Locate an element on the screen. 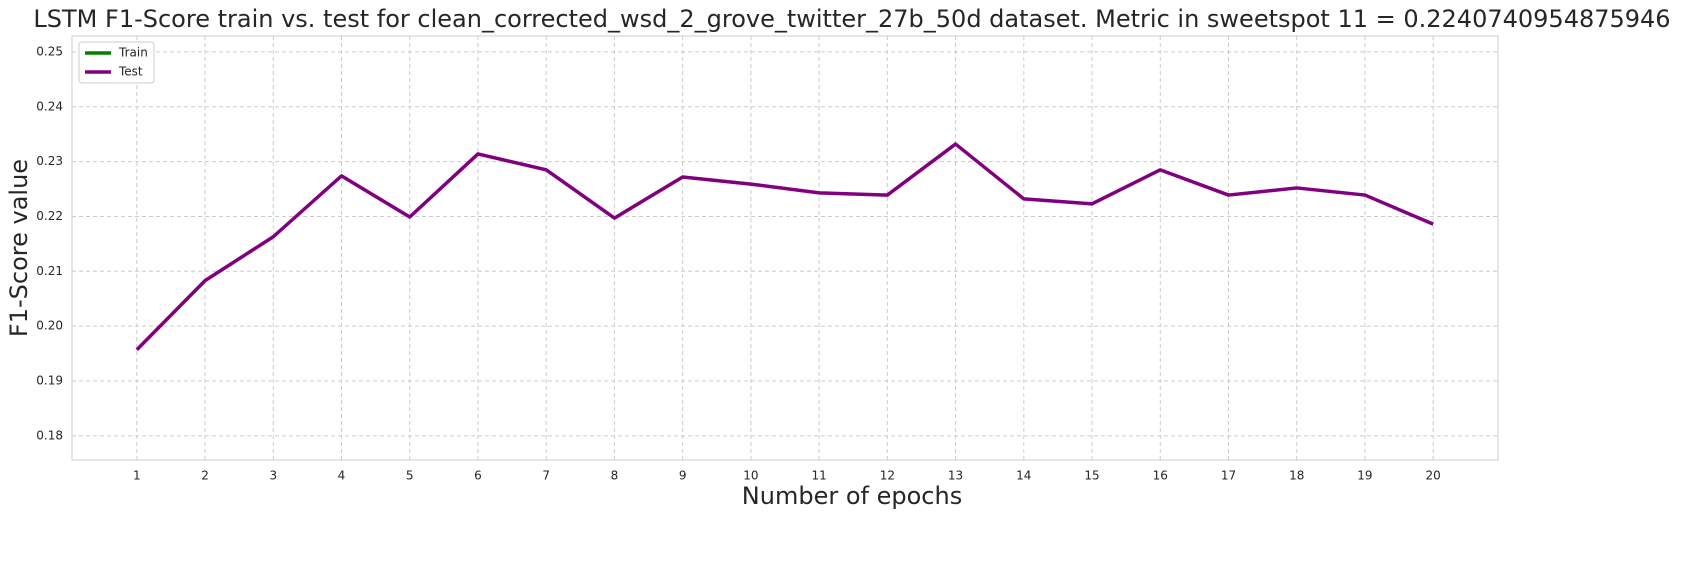 This screenshot has height=565, width=1704. x-tick-label: 16 is located at coordinates (1160, 476).